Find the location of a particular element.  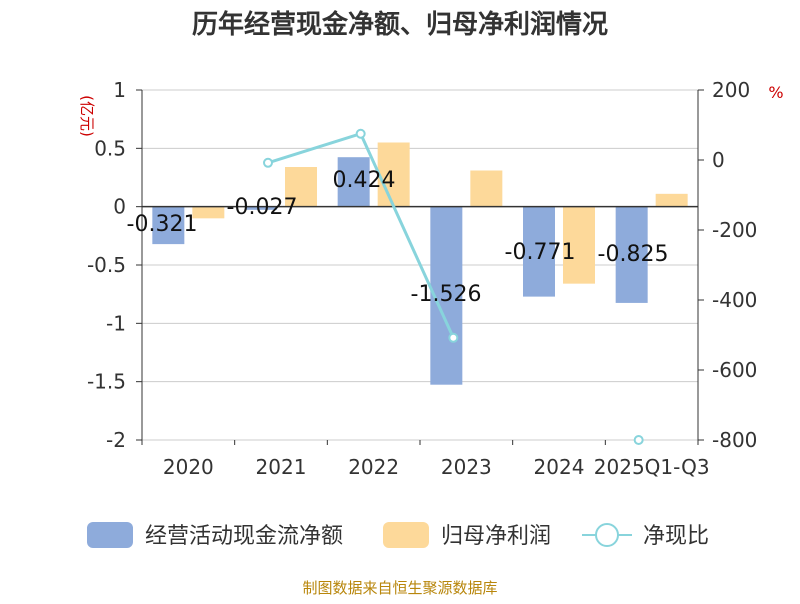

legend-label-cashflow: 经营活动现金流净额 is located at coordinates (244, 536).